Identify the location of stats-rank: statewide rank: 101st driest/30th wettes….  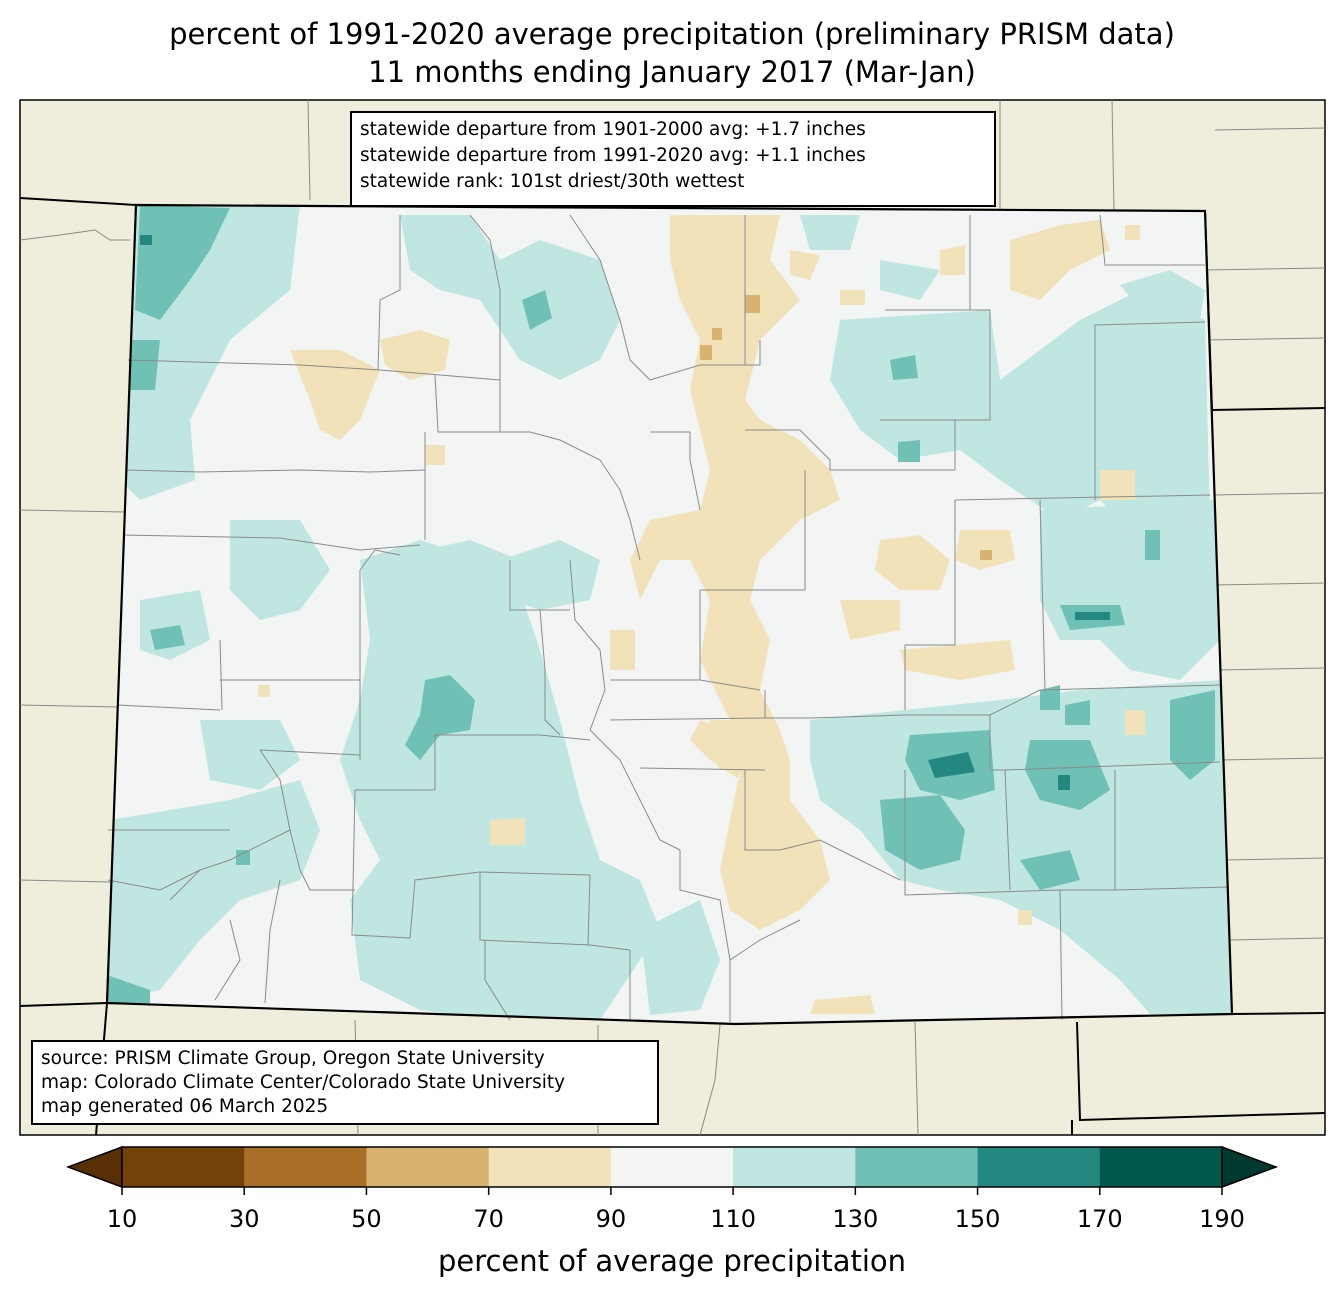
(552, 181).